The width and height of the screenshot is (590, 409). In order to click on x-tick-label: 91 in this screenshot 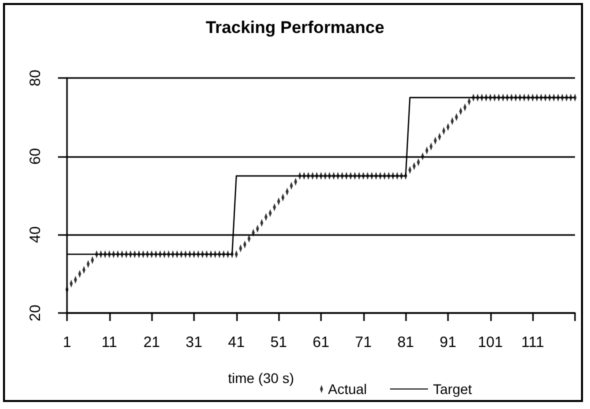, I will do `click(448, 342)`.